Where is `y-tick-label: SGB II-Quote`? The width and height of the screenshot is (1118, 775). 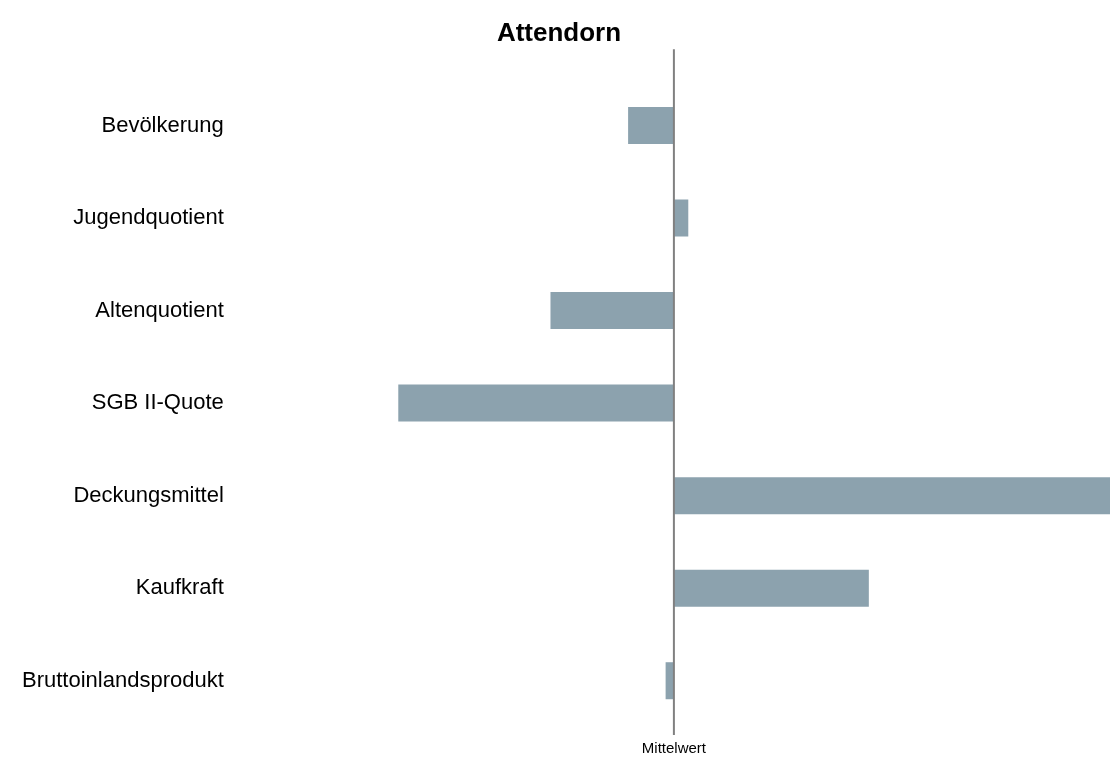
y-tick-label: SGB II-Quote is located at coordinates (157, 402).